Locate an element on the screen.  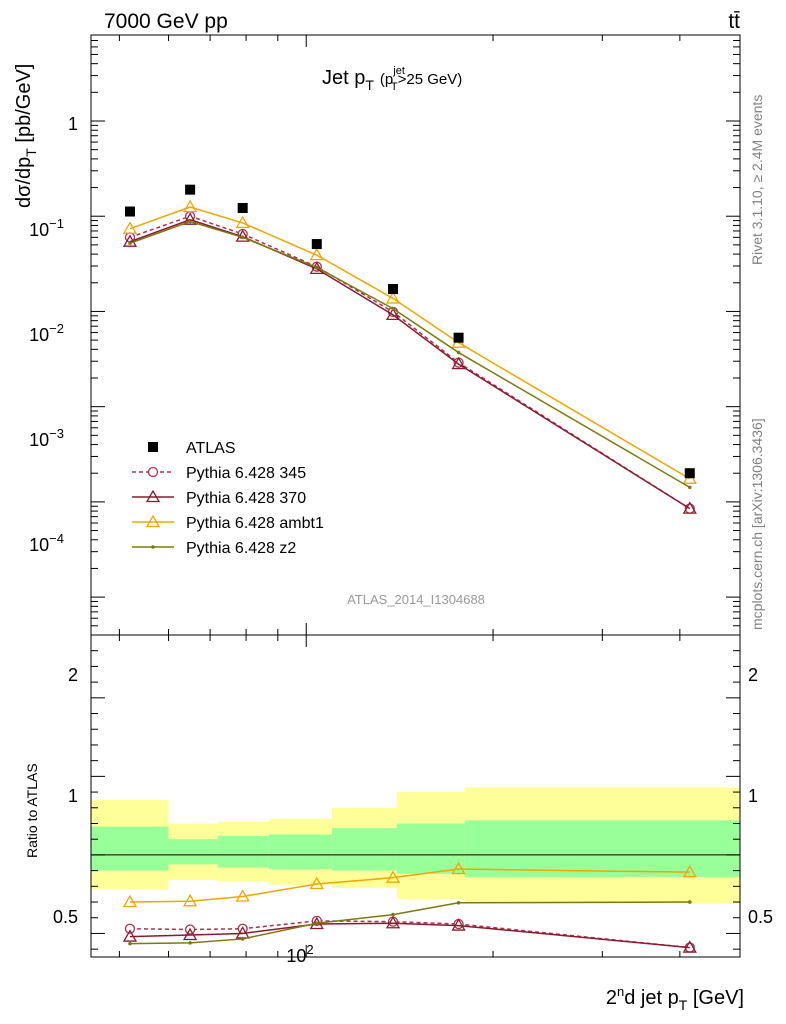
plot-title: Jet pT (pjet T>25 GeV) is located at coordinates (392, 79).